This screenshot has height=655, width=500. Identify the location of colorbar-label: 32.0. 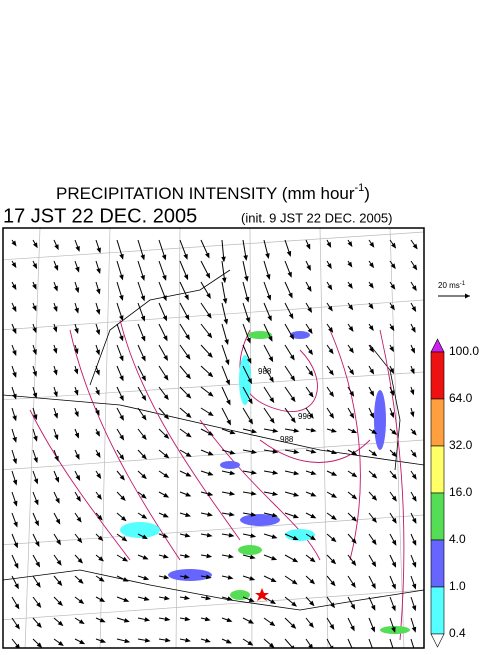
(461, 445).